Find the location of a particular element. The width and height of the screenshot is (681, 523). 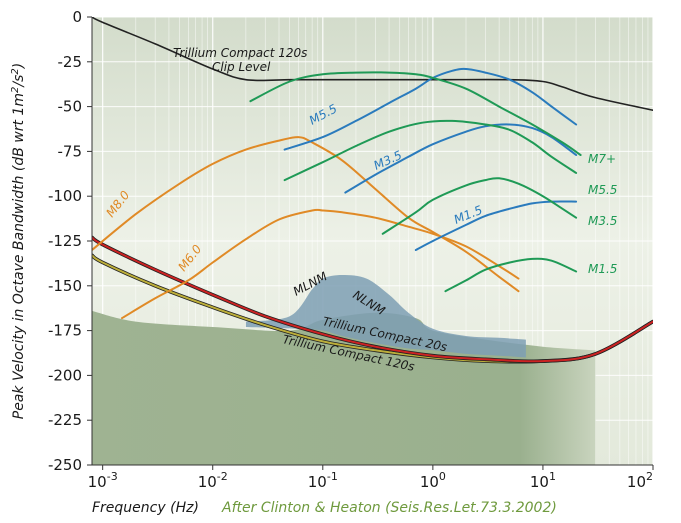

m7p-label: M7+ is located at coordinates (602, 159).